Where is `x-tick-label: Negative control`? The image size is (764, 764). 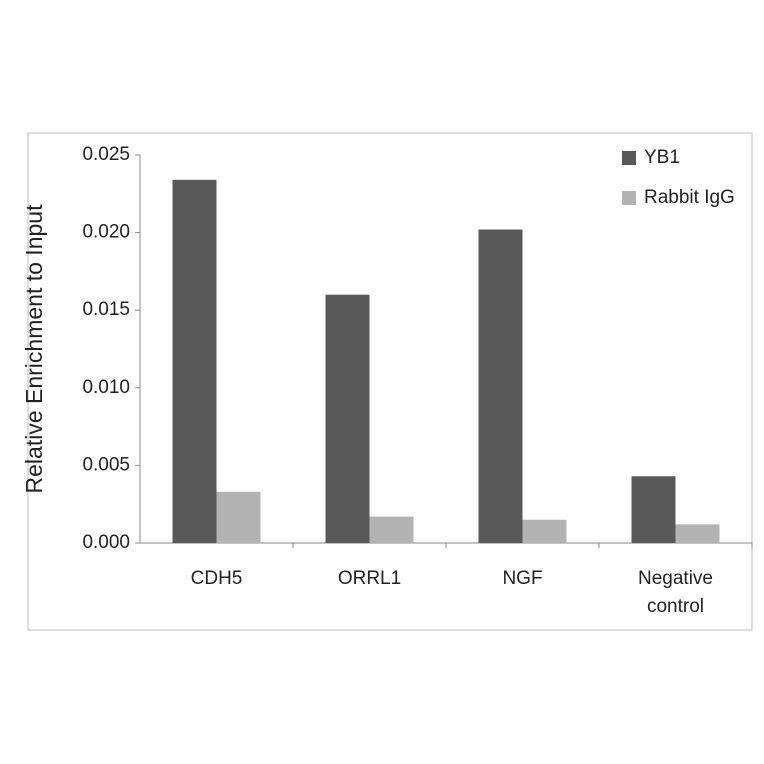
x-tick-label: Negative control is located at coordinates (675, 592).